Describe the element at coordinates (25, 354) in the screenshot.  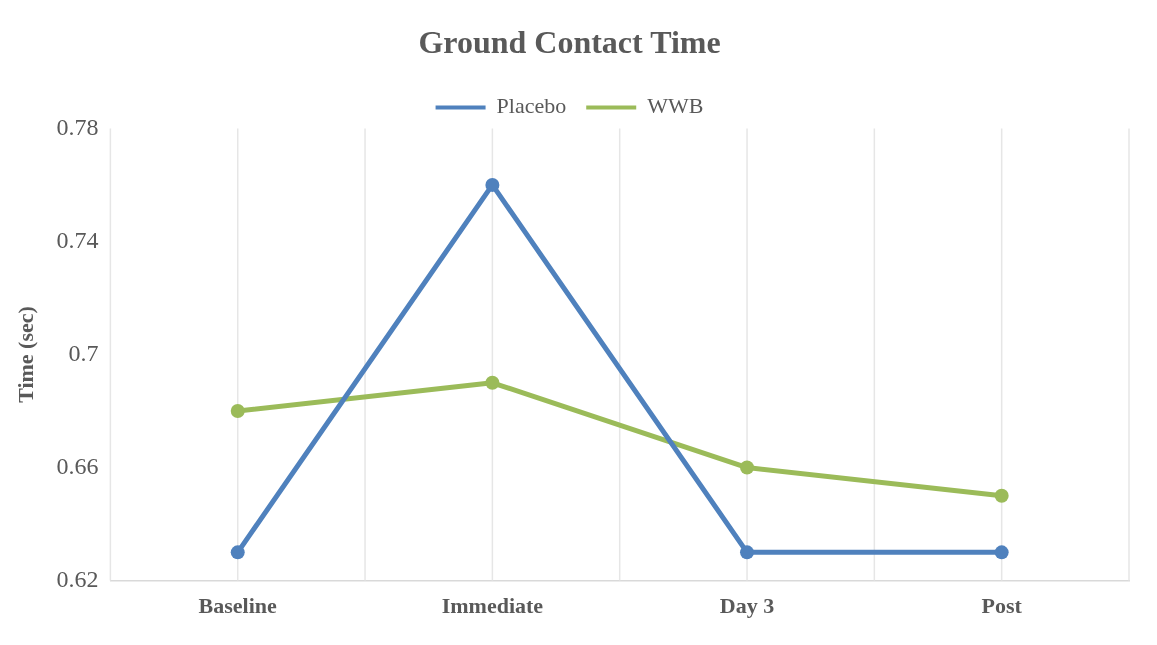
I see `y-axis-title: Time (sec)` at that location.